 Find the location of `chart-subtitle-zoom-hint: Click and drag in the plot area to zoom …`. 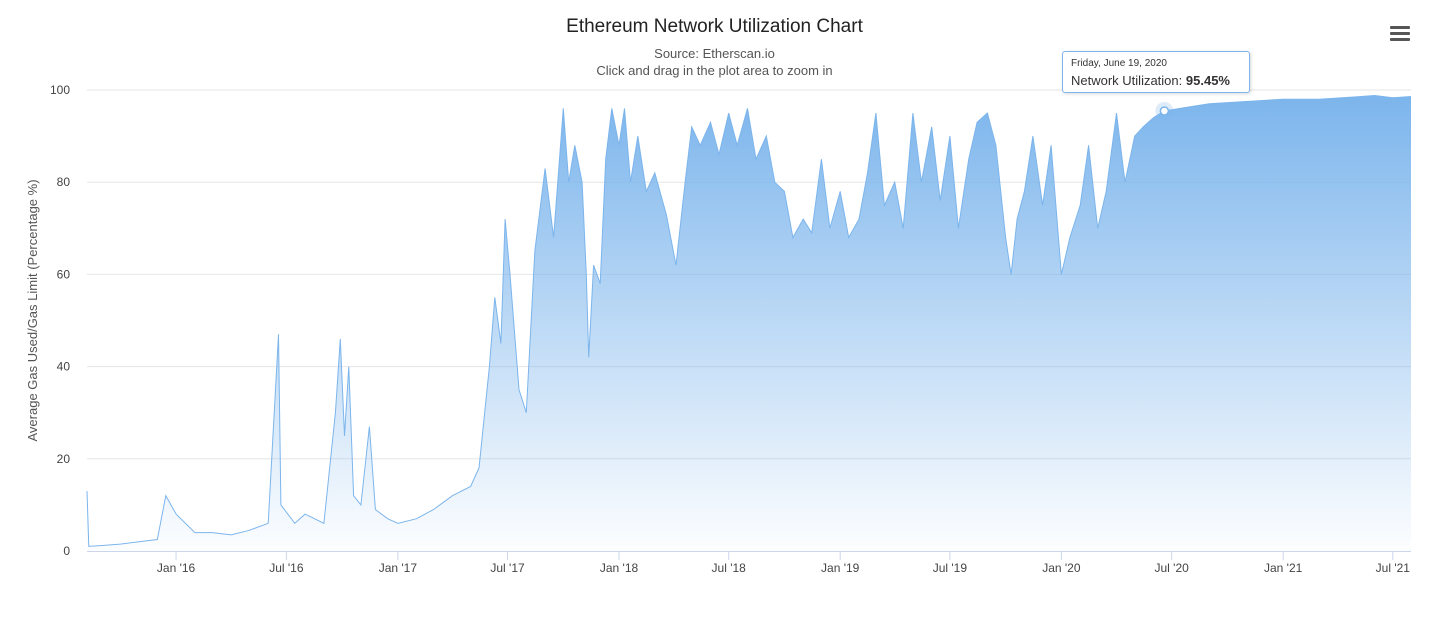

chart-subtitle-zoom-hint: Click and drag in the plot area to zoom … is located at coordinates (714, 70).